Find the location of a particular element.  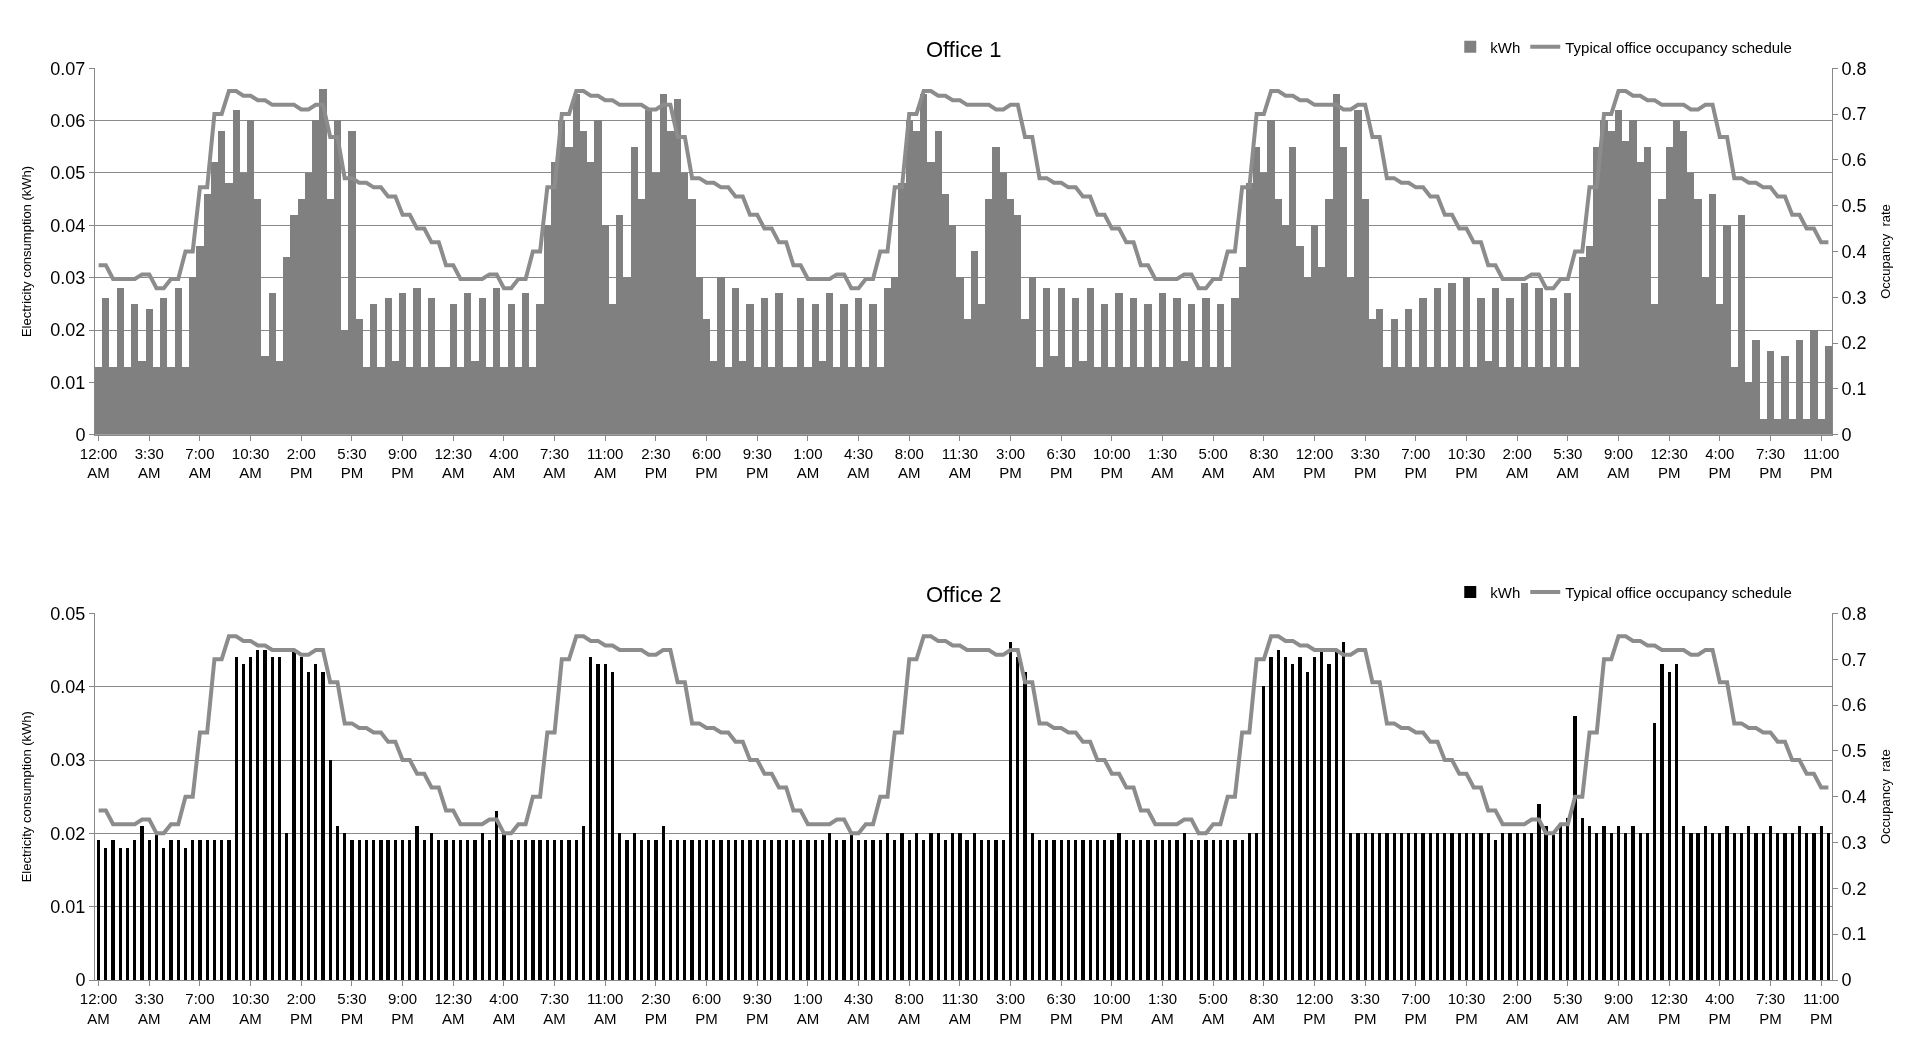

y-axis-title: Electricity consumption (kWh) is located at coordinates (27, 251).